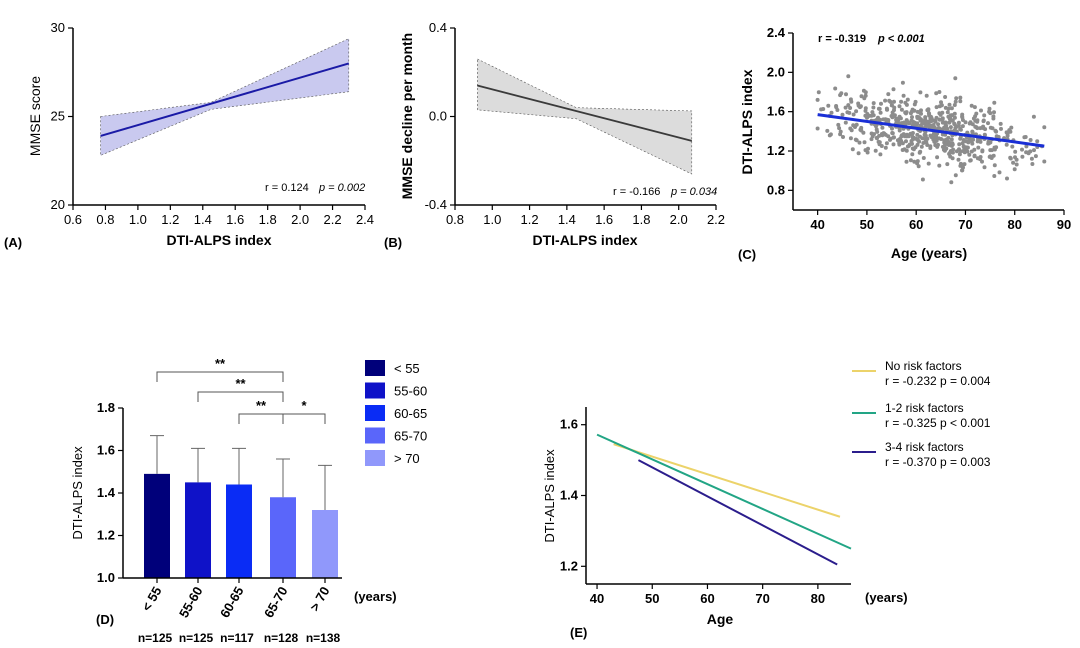  I want to click on y-axis-d-tick-label: 1.0, so click(106, 577).